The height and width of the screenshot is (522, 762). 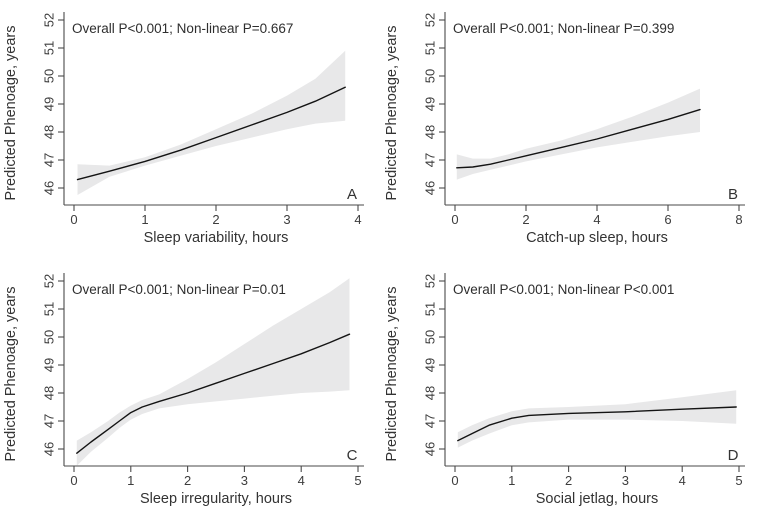 I want to click on x-axis-title: Sleep variability, hours, so click(x=216, y=238).